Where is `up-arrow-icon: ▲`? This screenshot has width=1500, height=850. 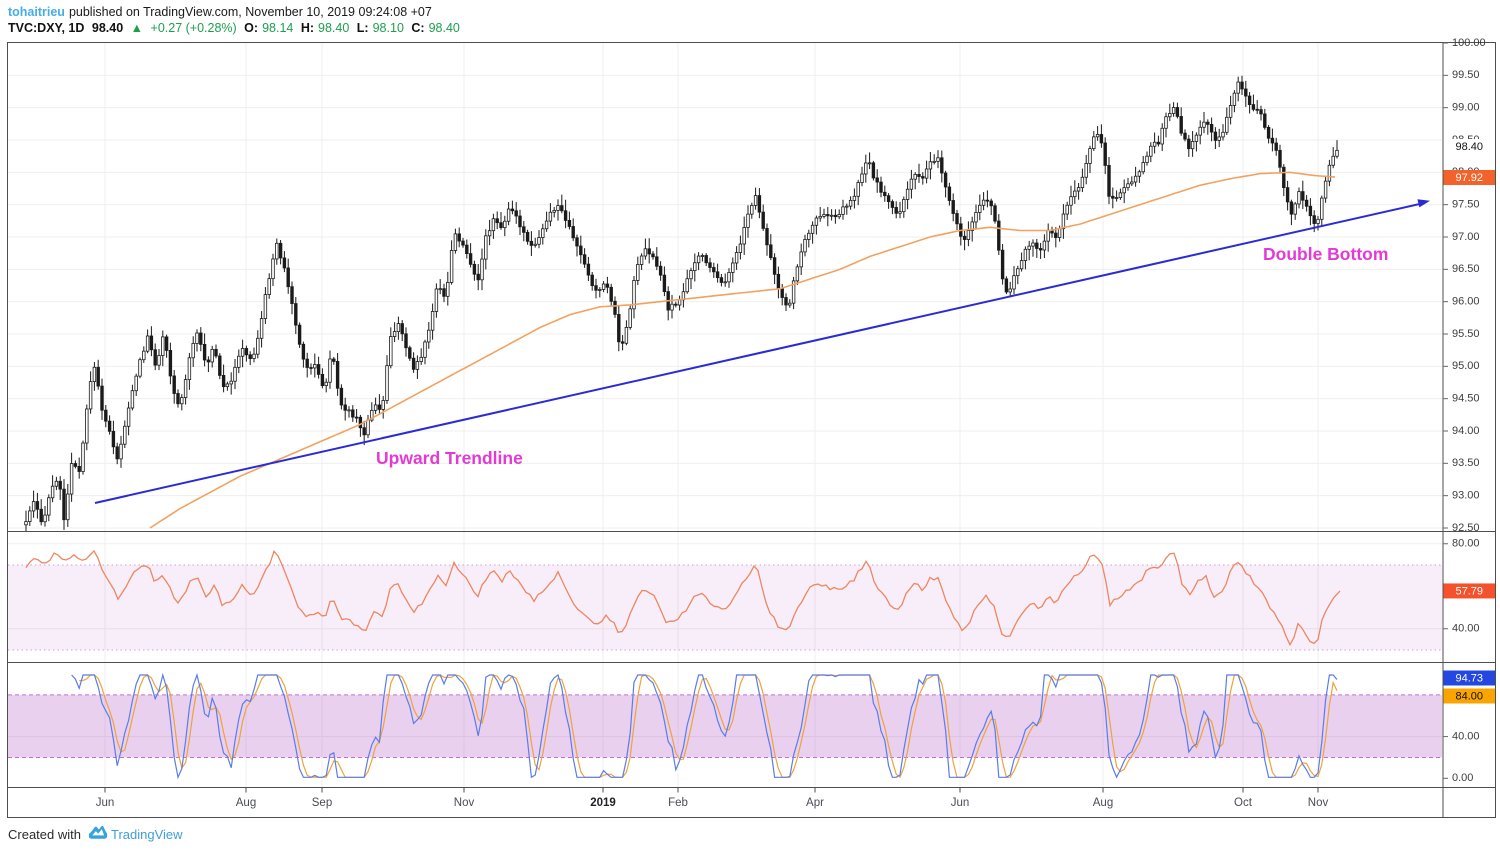
up-arrow-icon: ▲ is located at coordinates (137, 28).